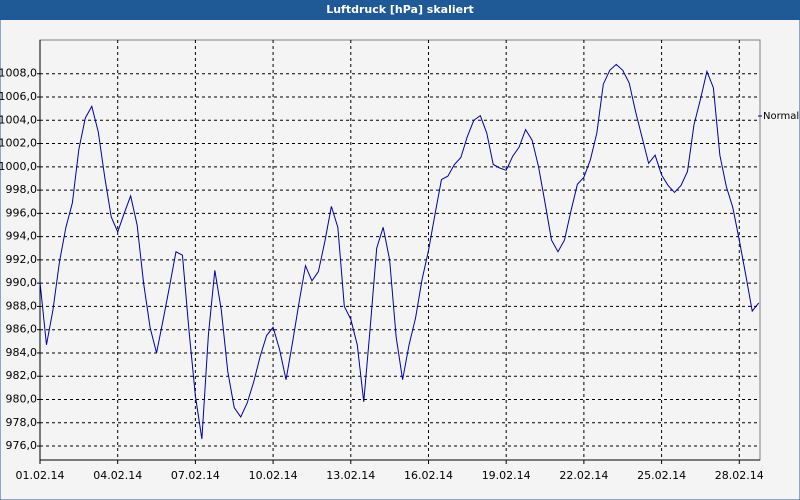 The width and height of the screenshot is (800, 500). What do you see at coordinates (18, 73) in the screenshot?
I see `y-tick-label: 1008,0` at bounding box center [18, 73].